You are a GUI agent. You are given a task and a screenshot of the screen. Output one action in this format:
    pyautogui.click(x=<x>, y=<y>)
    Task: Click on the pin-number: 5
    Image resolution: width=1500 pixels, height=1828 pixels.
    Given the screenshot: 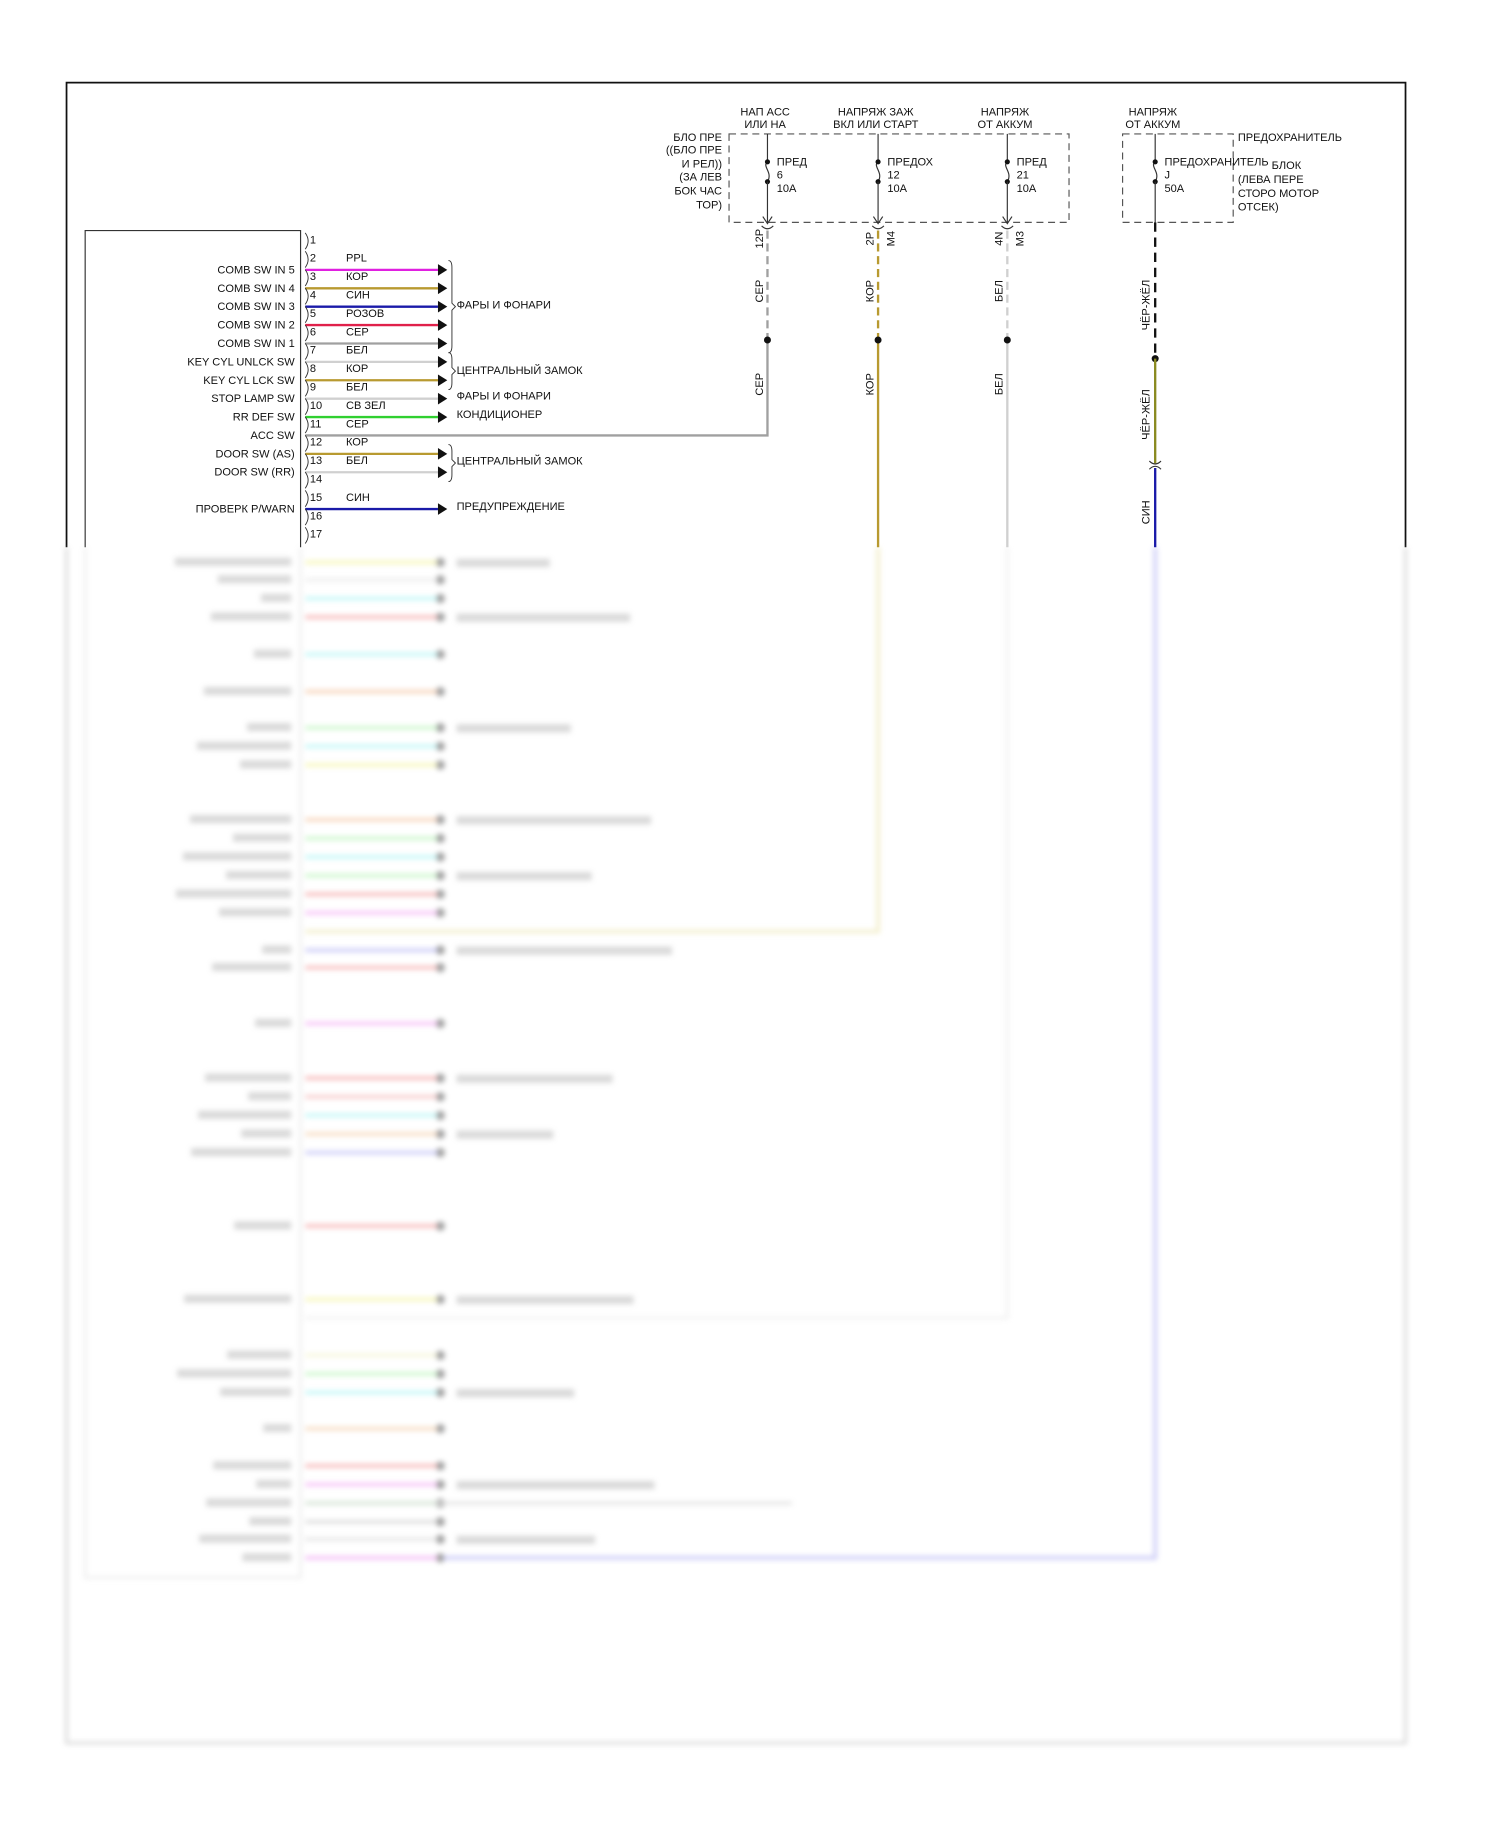 What is the action you would take?
    pyautogui.click(x=313, y=314)
    